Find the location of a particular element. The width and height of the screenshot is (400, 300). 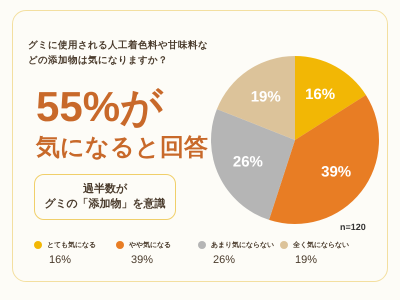

text: 19% is located at coordinates (306, 260).